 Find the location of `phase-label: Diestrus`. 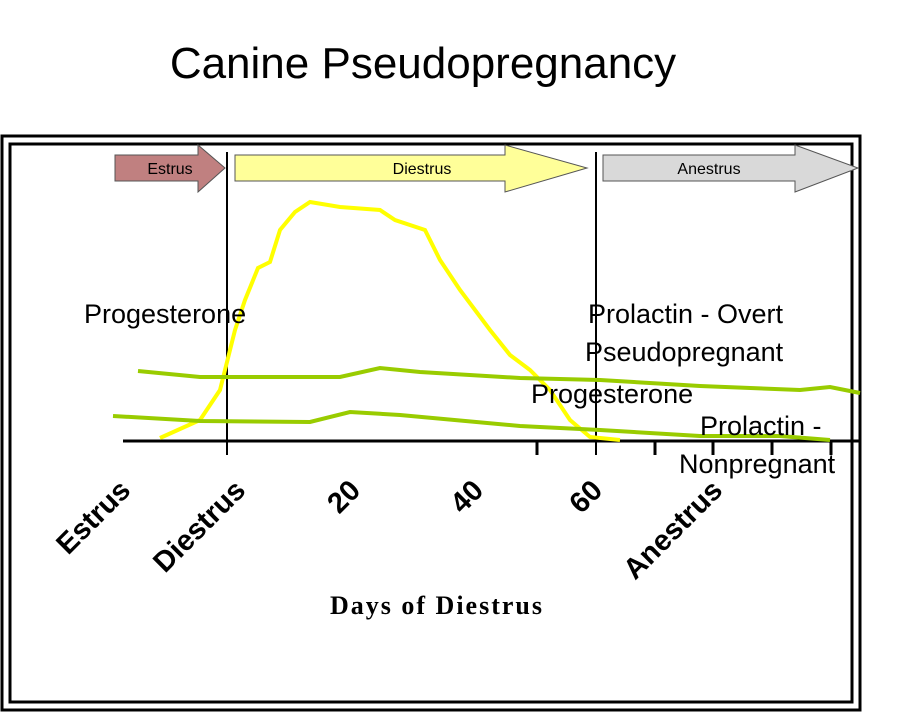

phase-label: Diestrus is located at coordinates (422, 169).